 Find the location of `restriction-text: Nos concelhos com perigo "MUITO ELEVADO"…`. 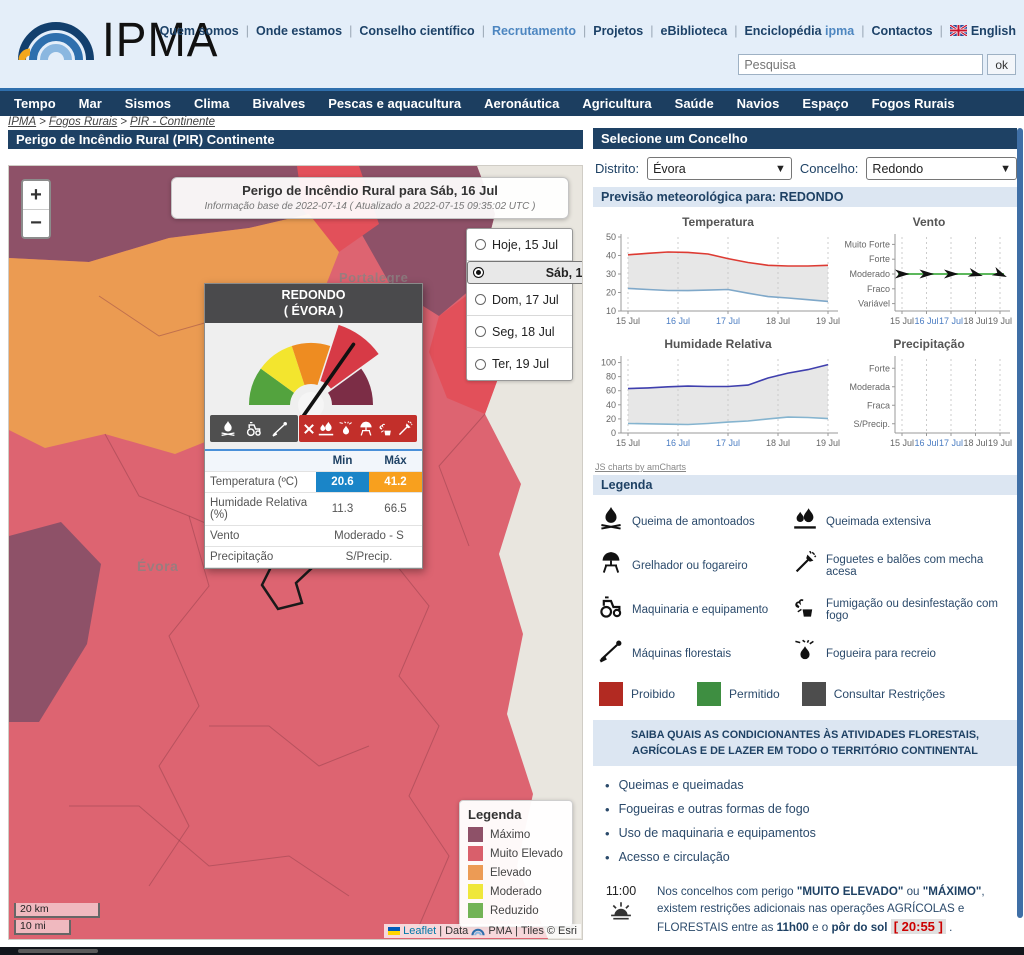

restriction-text: Nos concelhos com perigo "MUITO ELEVADO"… is located at coordinates (821, 909).